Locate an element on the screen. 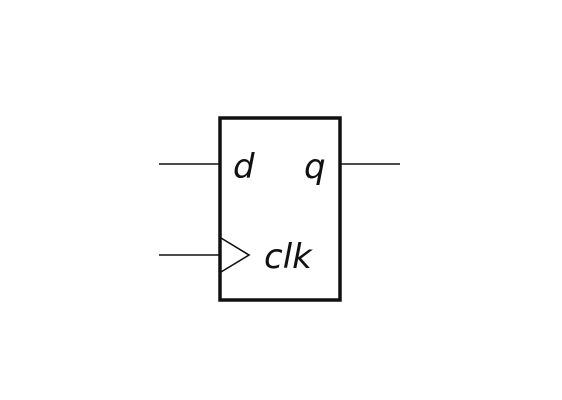 This screenshot has height=400, width=562. flip-flop-box is located at coordinates (280, 209).